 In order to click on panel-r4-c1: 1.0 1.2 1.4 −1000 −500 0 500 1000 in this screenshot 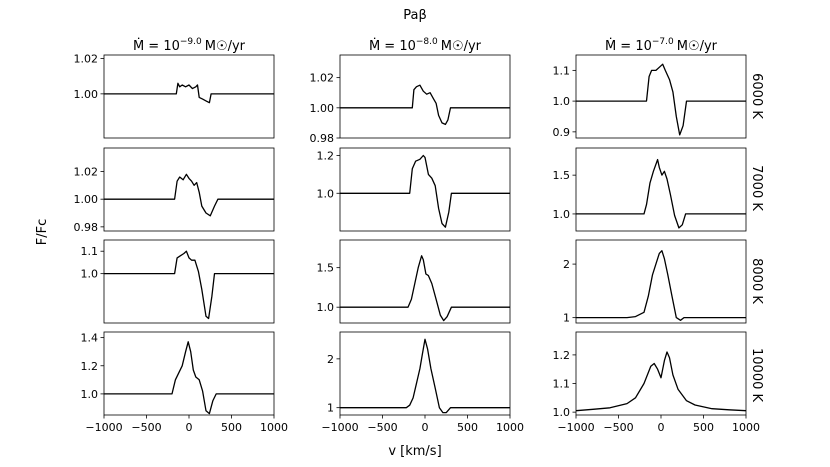, I will do `click(184, 382)`.